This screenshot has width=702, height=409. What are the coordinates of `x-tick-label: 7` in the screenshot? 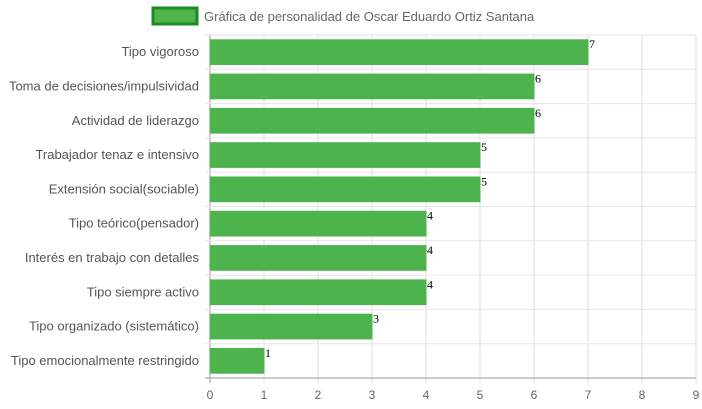 It's located at (588, 395).